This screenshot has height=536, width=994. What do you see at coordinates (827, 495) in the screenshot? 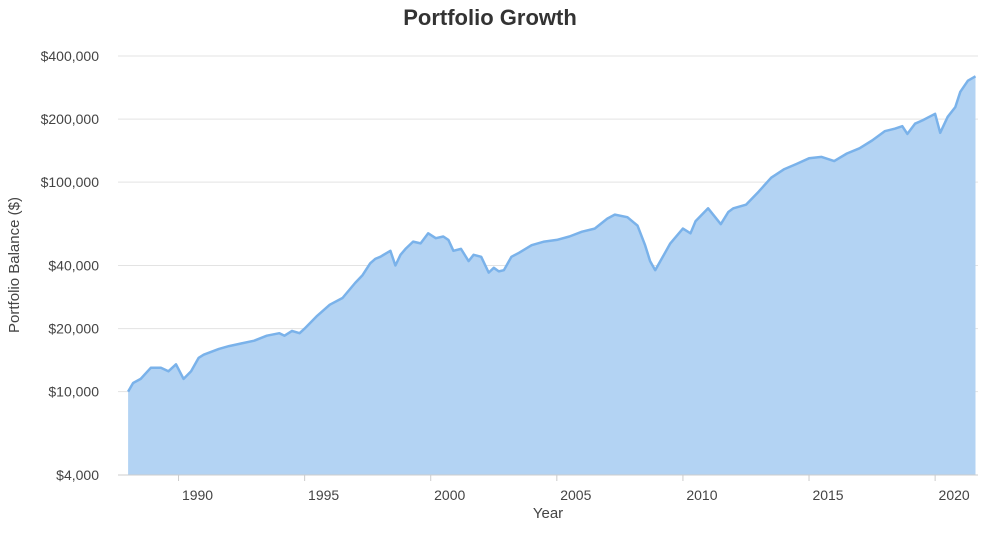
I see `x-tick-label: 2015` at bounding box center [827, 495].